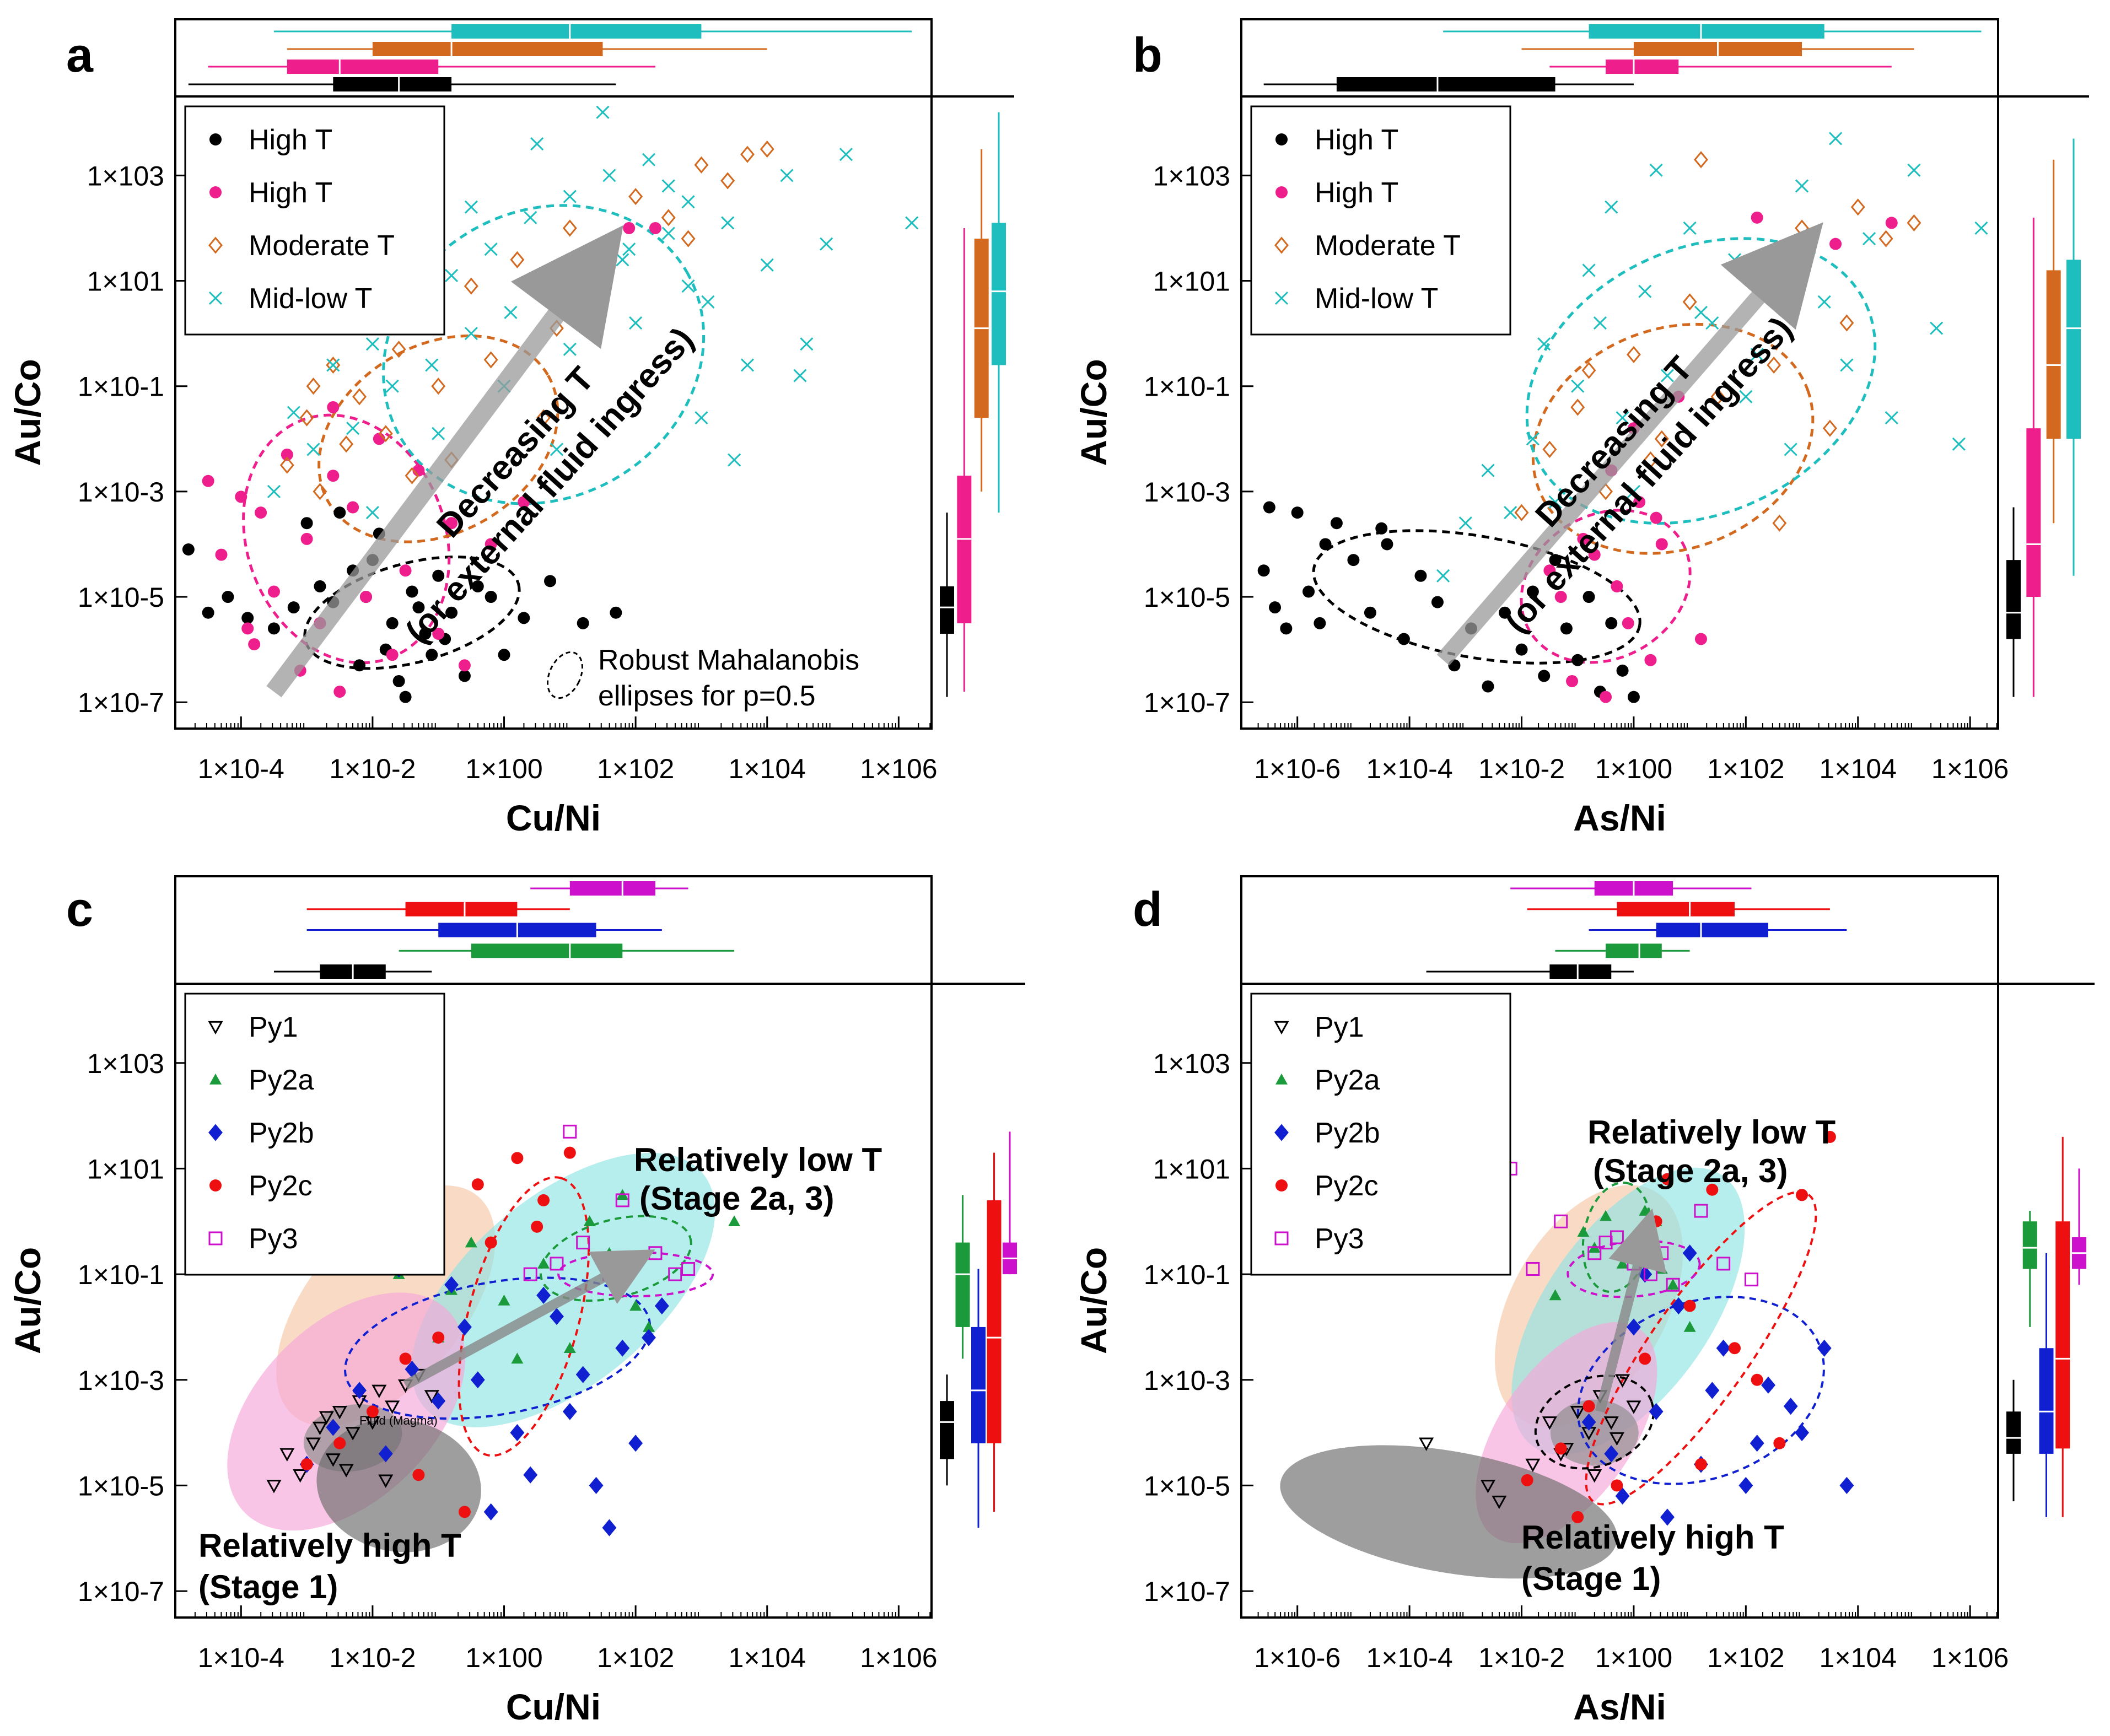 The image size is (2110, 1736). I want to click on ellipse-note-line2: ellipses for p=0.5, so click(707, 696).